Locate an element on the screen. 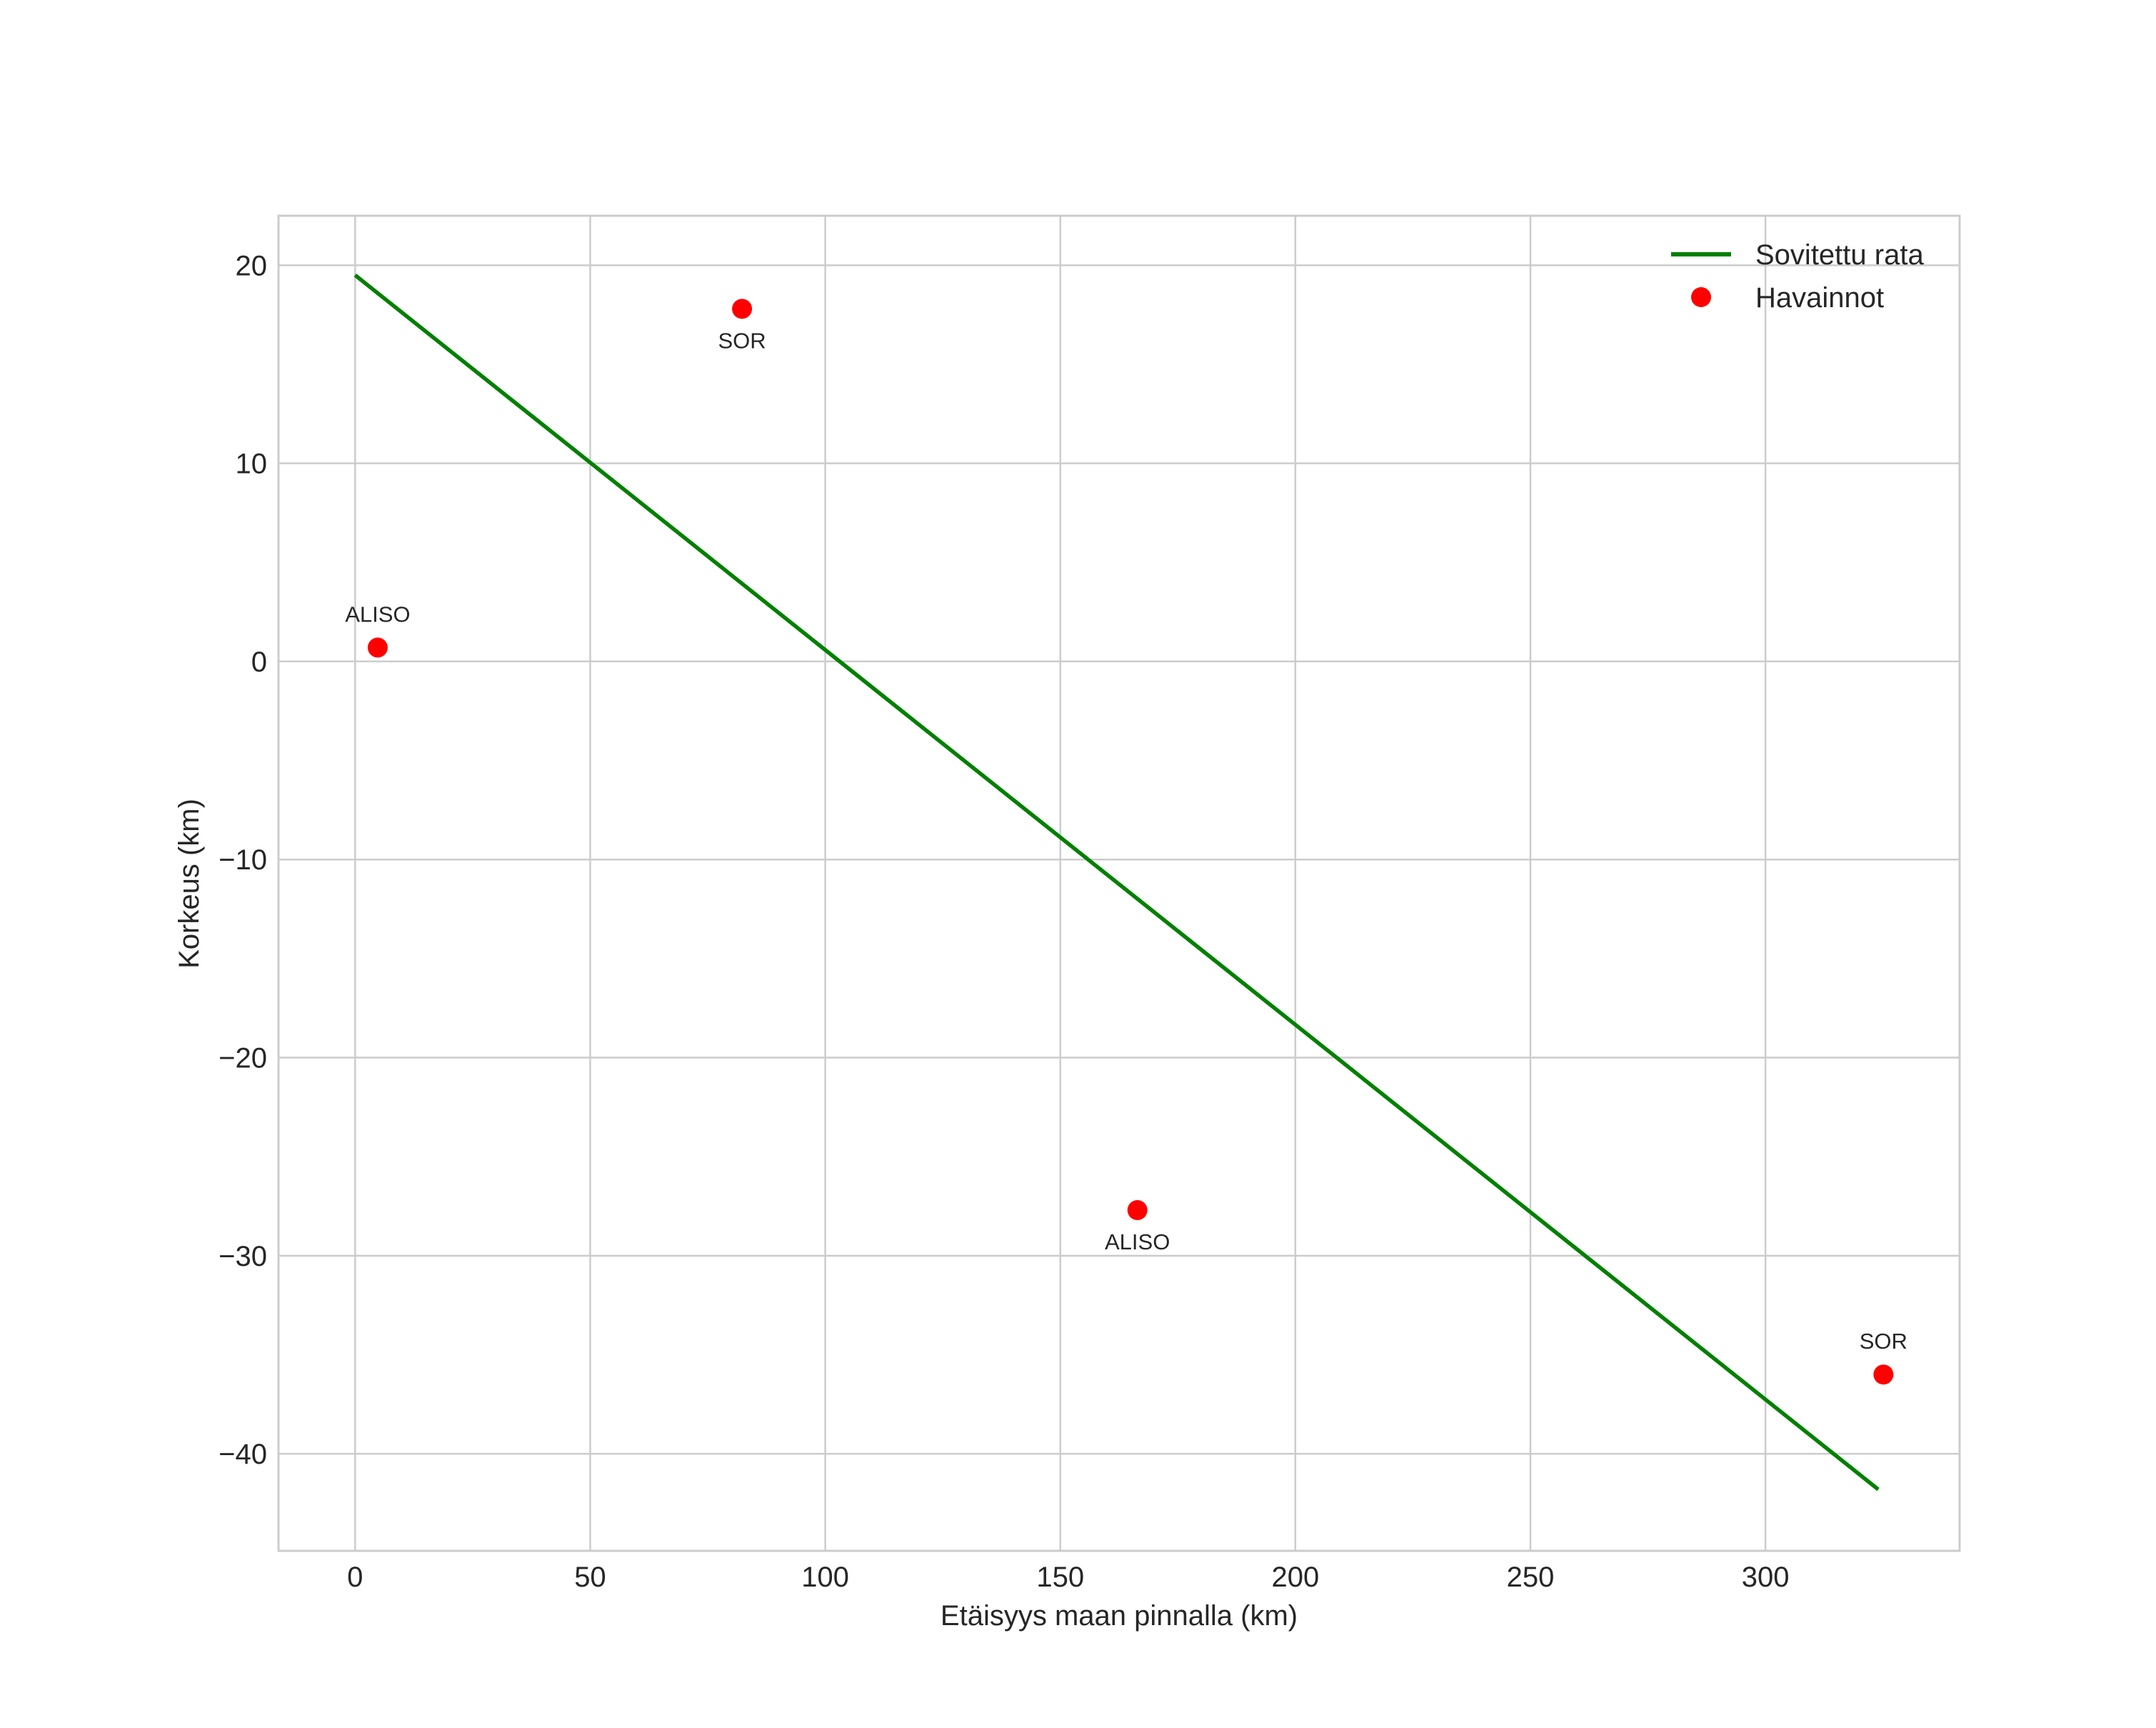 This screenshot has width=2156, height=1728. x-tick-label: 250 is located at coordinates (1531, 1578).